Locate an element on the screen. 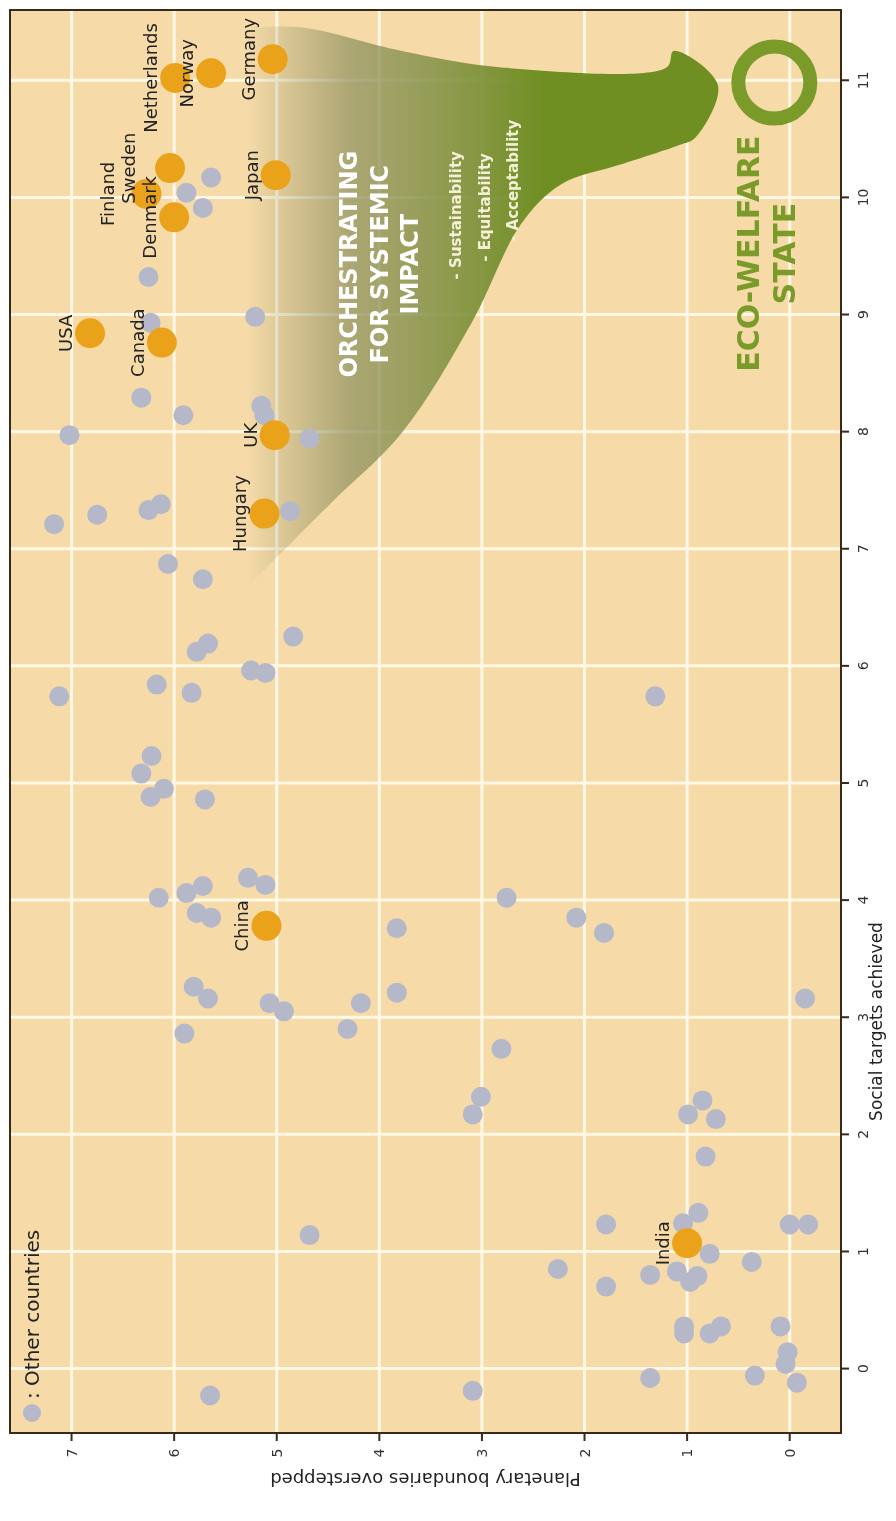  y-tick-label: 9 is located at coordinates (863, 314).